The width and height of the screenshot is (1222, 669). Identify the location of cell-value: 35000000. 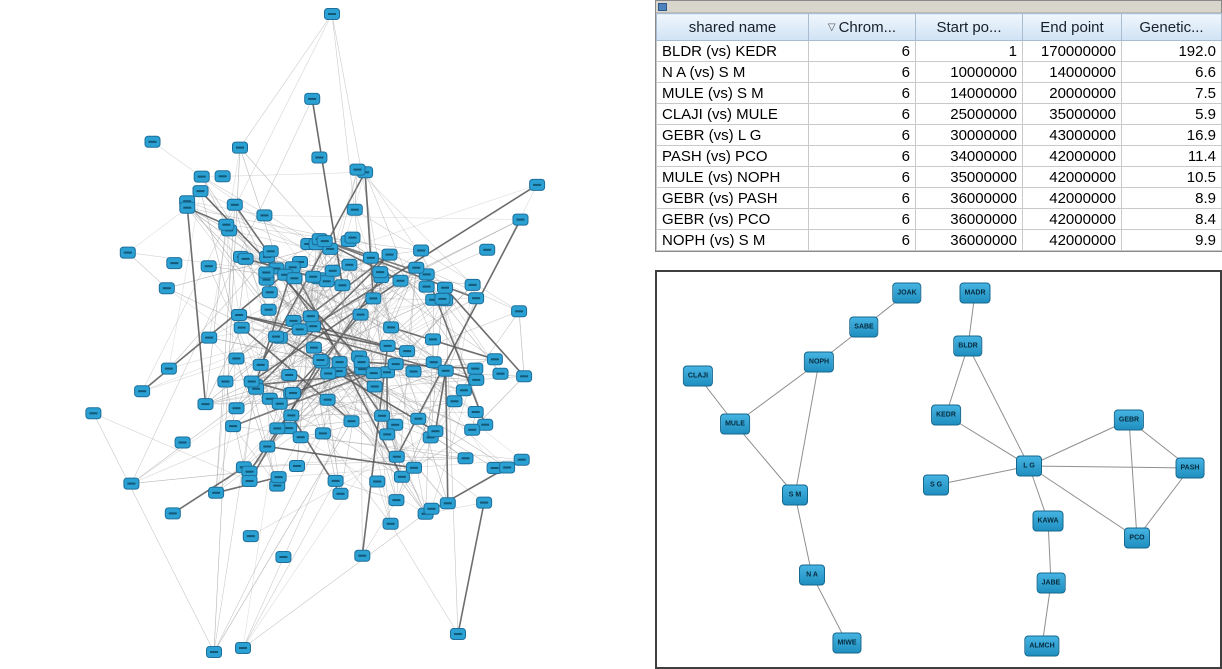
(1072, 114).